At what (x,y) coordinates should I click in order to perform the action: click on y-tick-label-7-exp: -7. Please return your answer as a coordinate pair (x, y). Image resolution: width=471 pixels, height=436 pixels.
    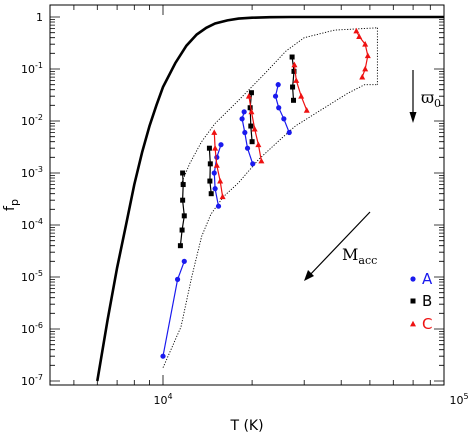
    Looking at the image, I should click on (39, 377).